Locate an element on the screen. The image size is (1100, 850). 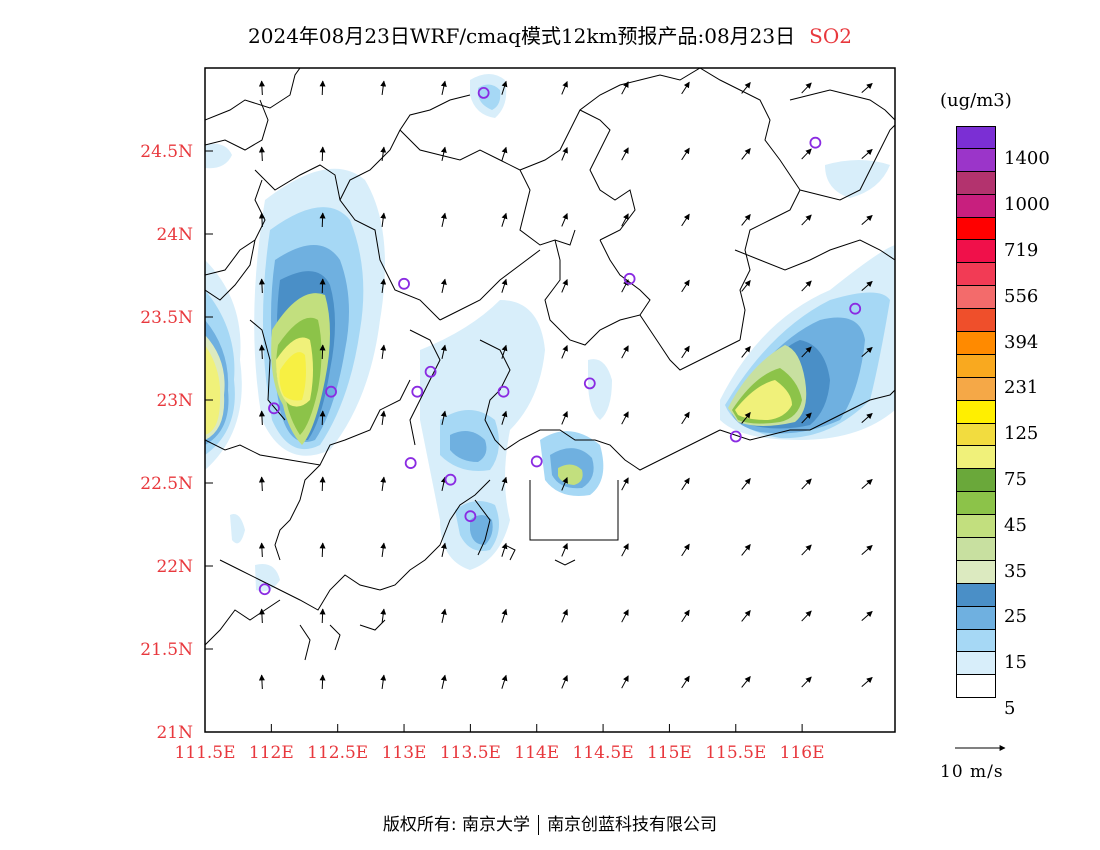
title-pollutant: SO2 is located at coordinates (830, 36).